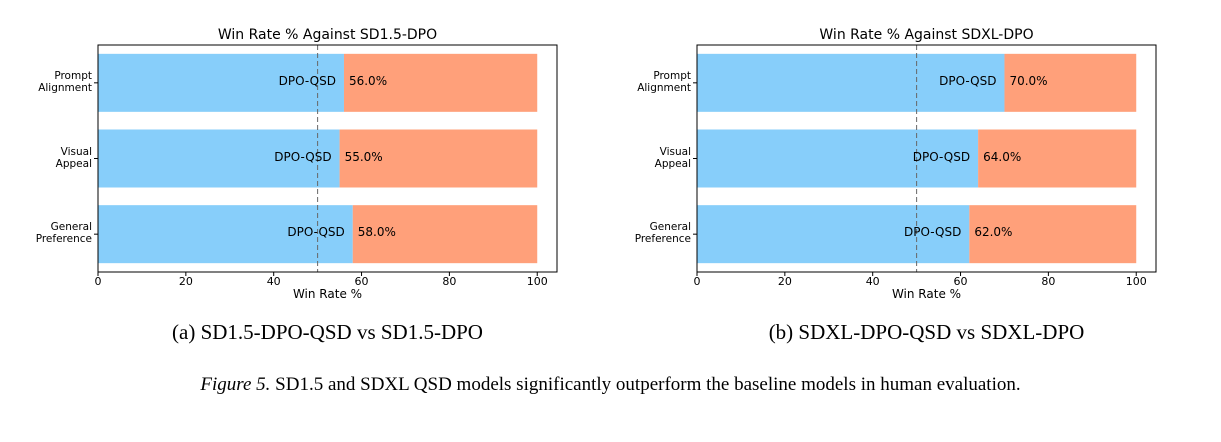 Image resolution: width=1221 pixels, height=442 pixels. Describe the element at coordinates (926, 332) in the screenshot. I see `subcaption: (b) SDXL-DPO-QSD vs SDXL-DPO` at that location.